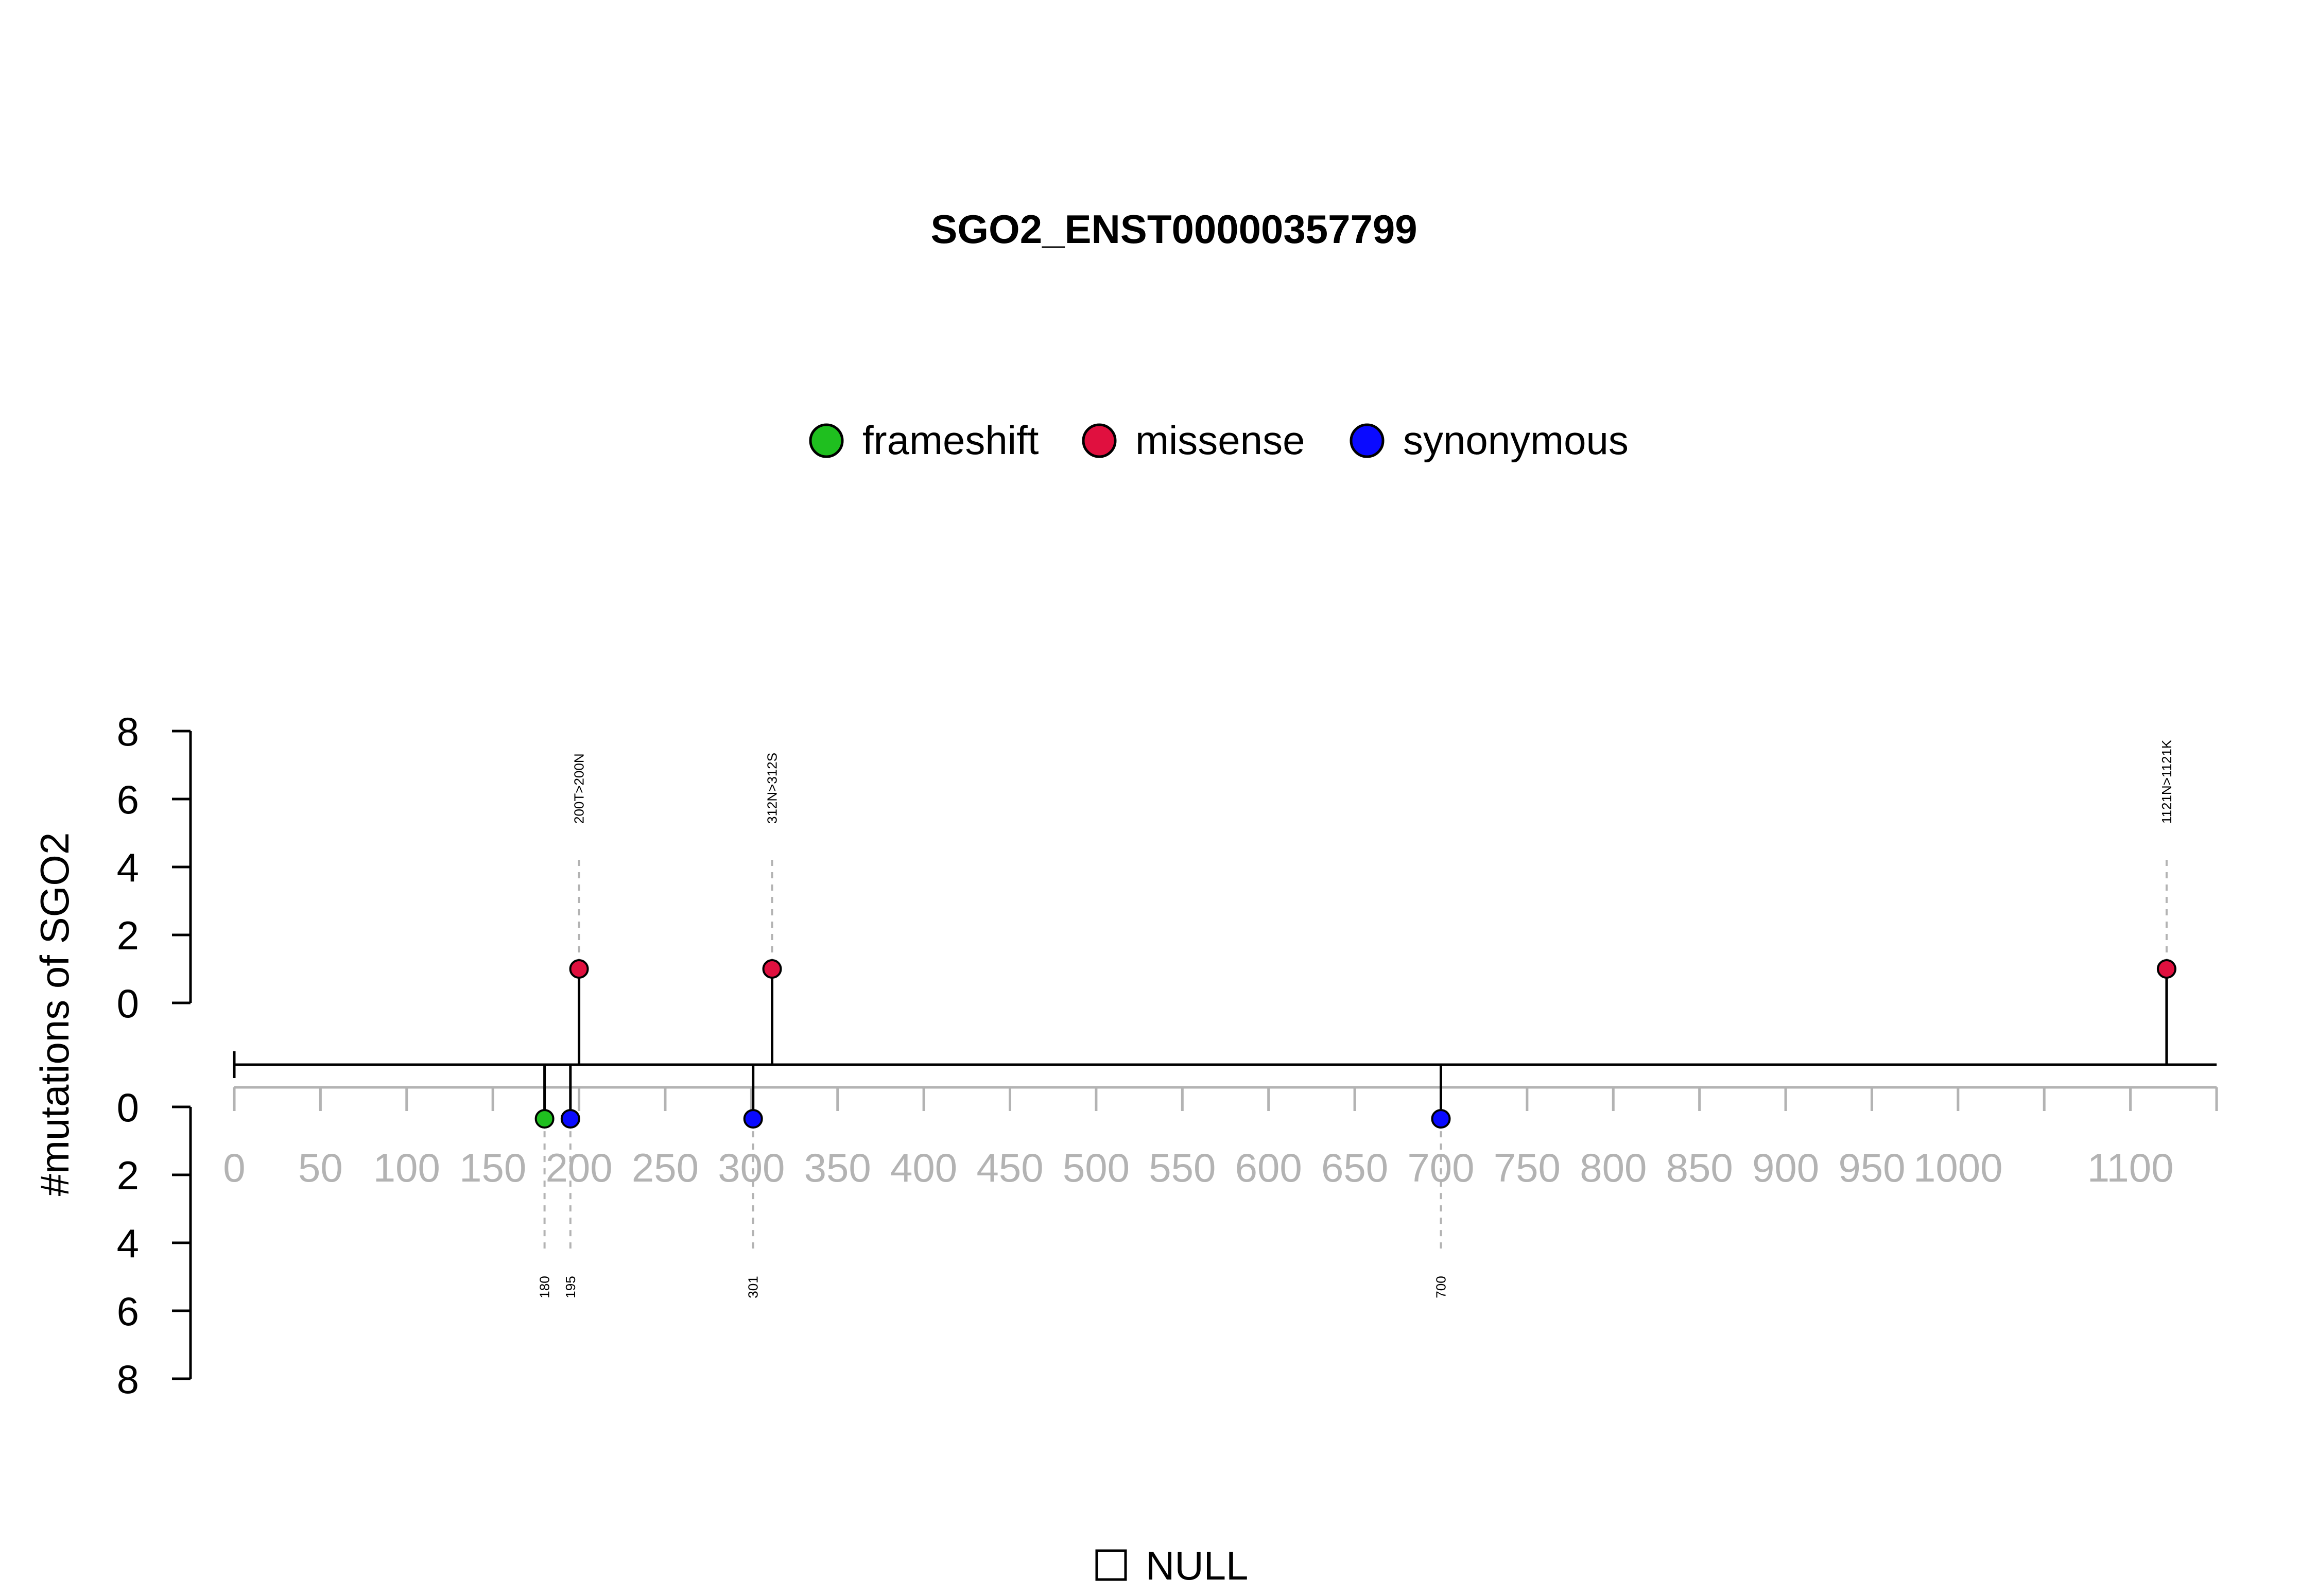  I want to click on lower-mutation-301: 301, so click(753, 1181).